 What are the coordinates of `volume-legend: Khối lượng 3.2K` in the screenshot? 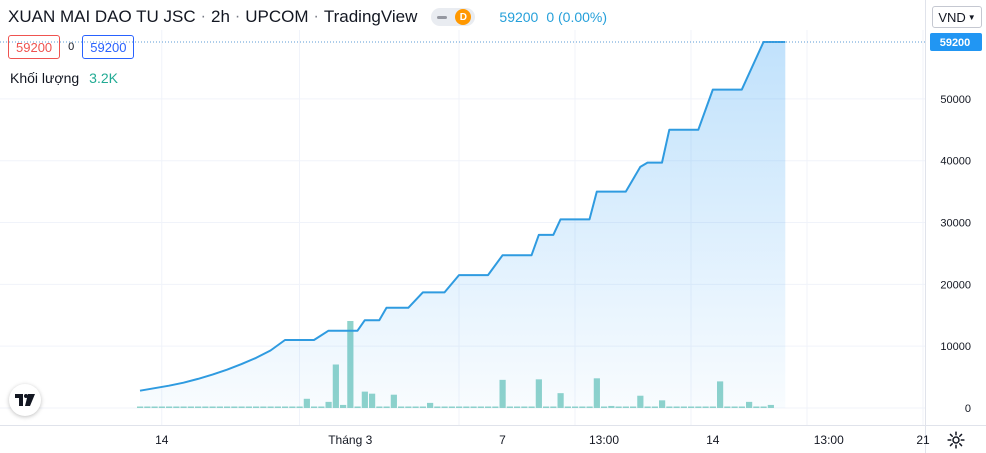 It's located at (64, 78).